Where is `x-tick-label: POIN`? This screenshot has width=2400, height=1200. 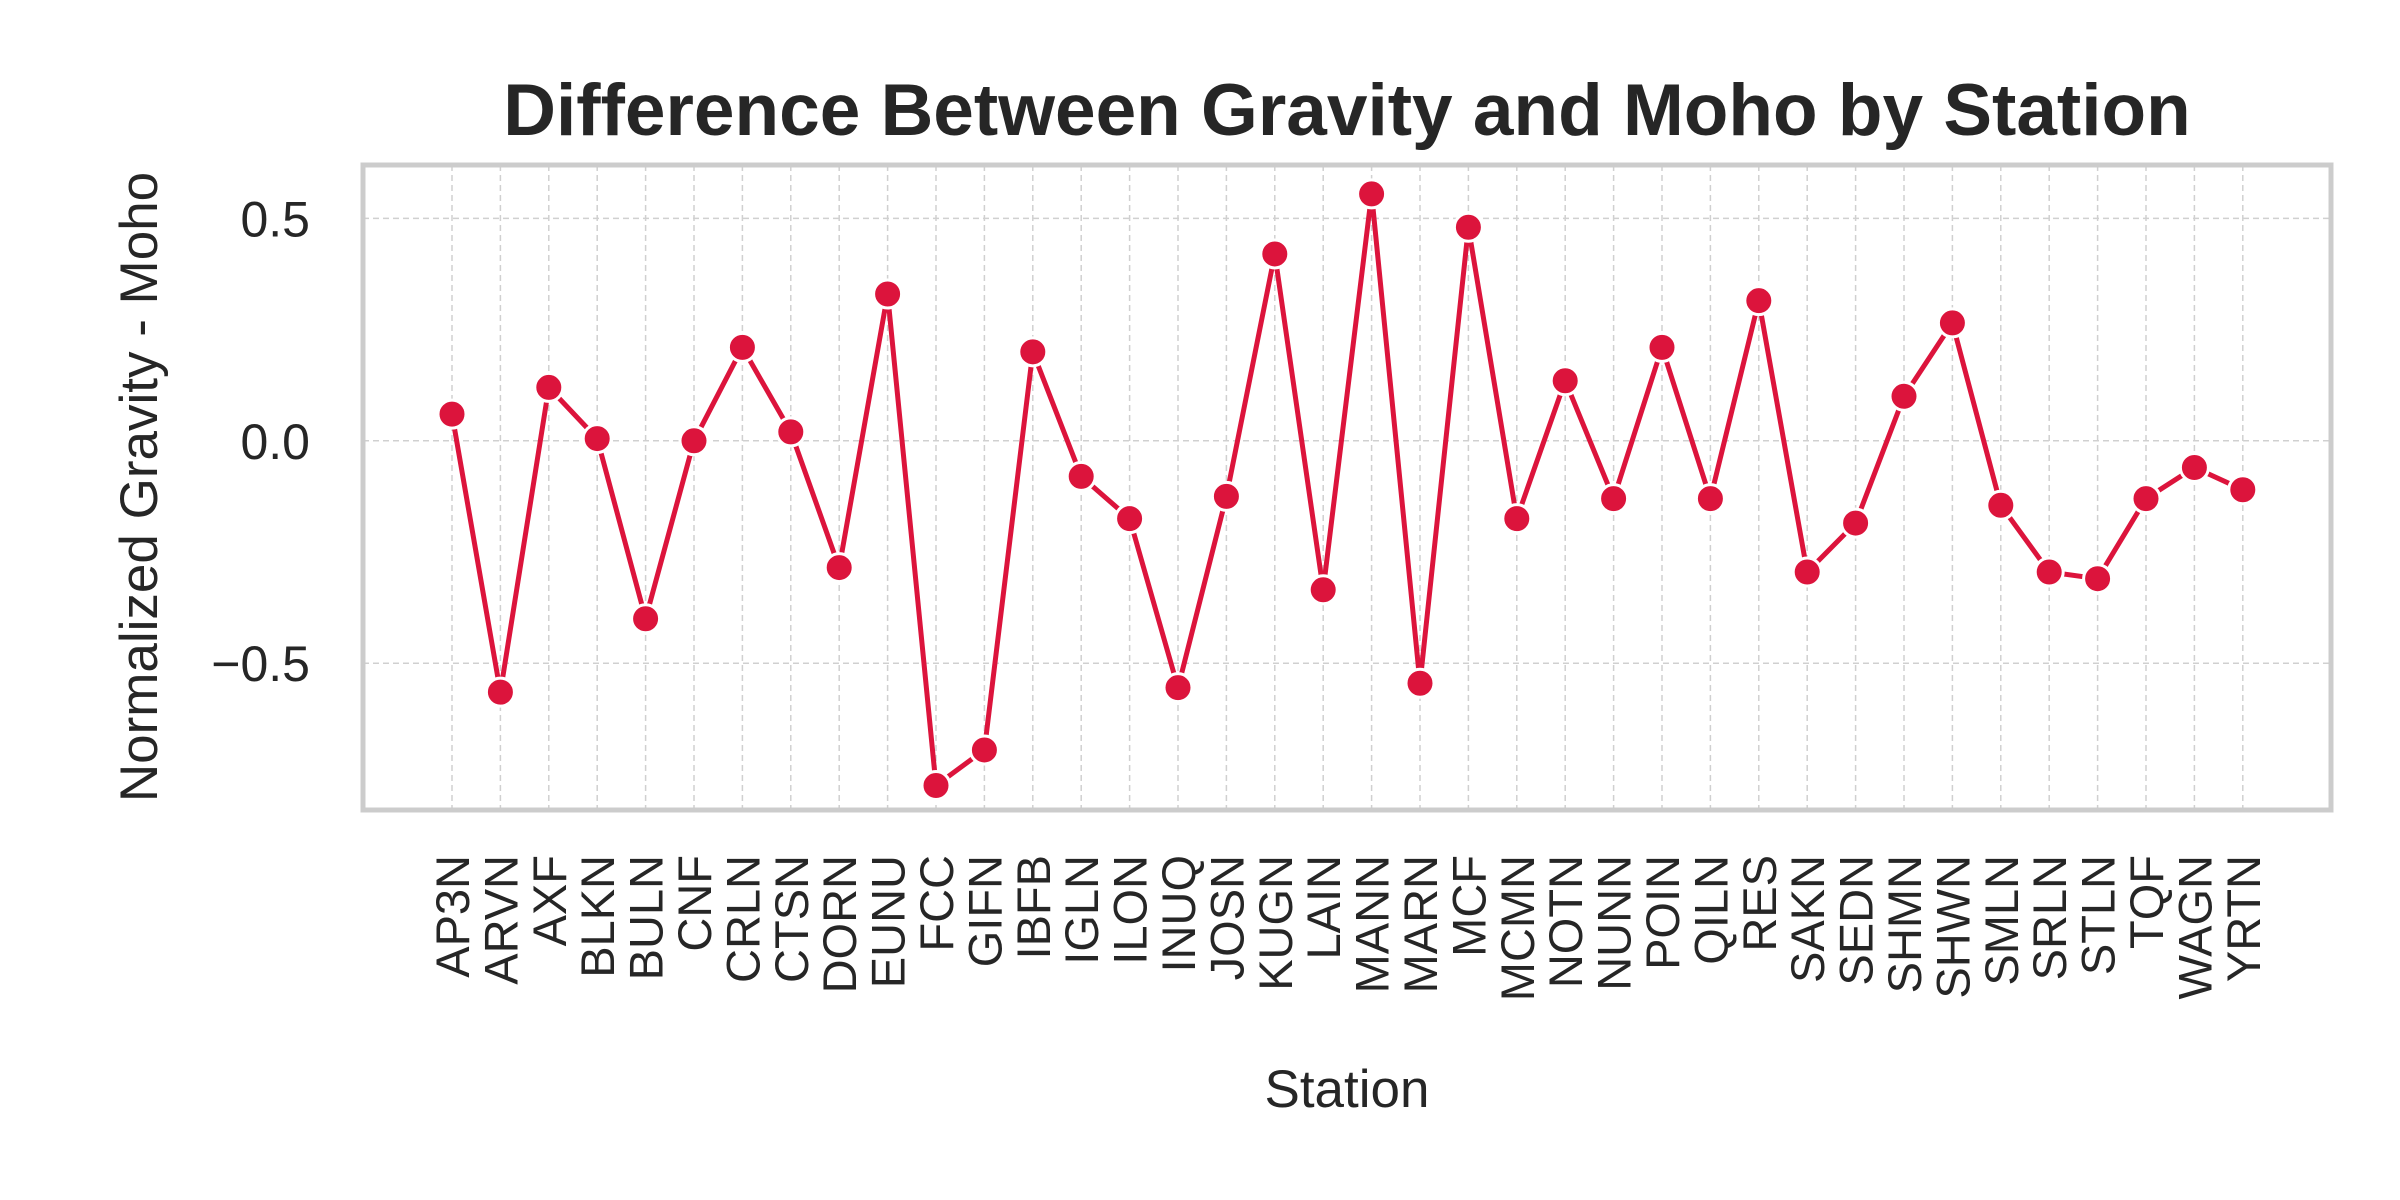 x-tick-label: POIN is located at coordinates (1662, 912).